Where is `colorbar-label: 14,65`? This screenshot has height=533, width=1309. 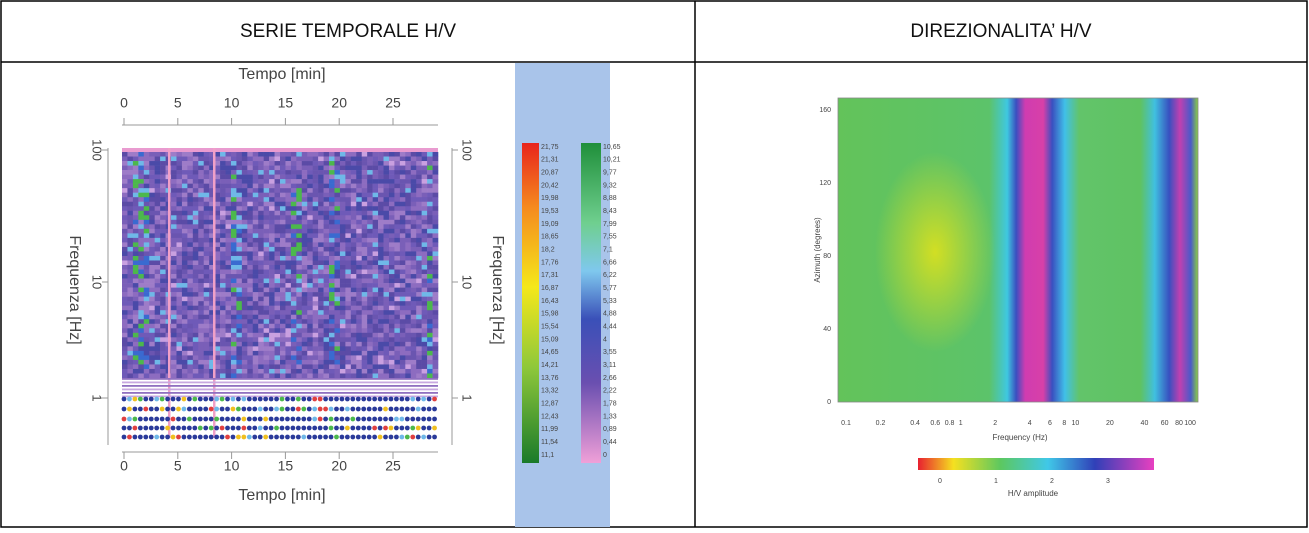
colorbar-label: 14,65 is located at coordinates (550, 352).